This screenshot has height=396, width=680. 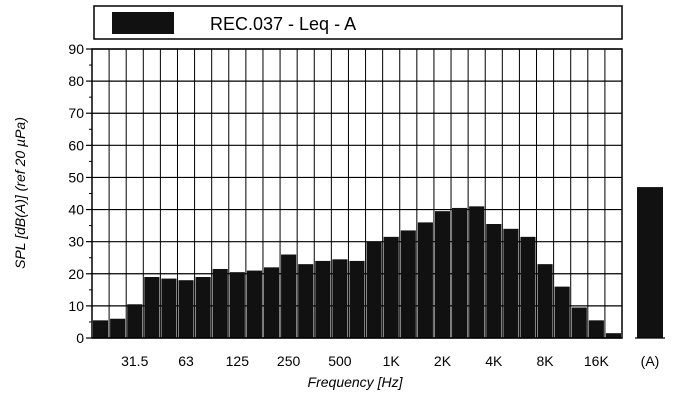 I want to click on y-tick-label: 20, so click(x=76, y=274).